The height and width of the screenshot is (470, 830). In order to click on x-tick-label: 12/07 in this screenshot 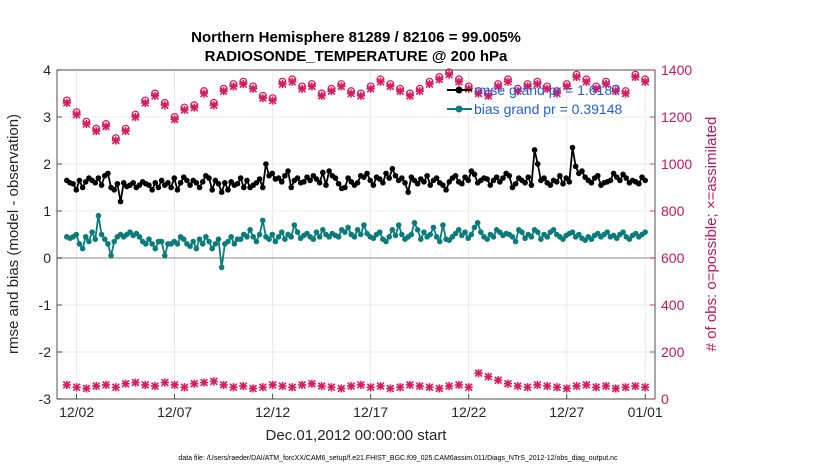, I will do `click(174, 412)`.